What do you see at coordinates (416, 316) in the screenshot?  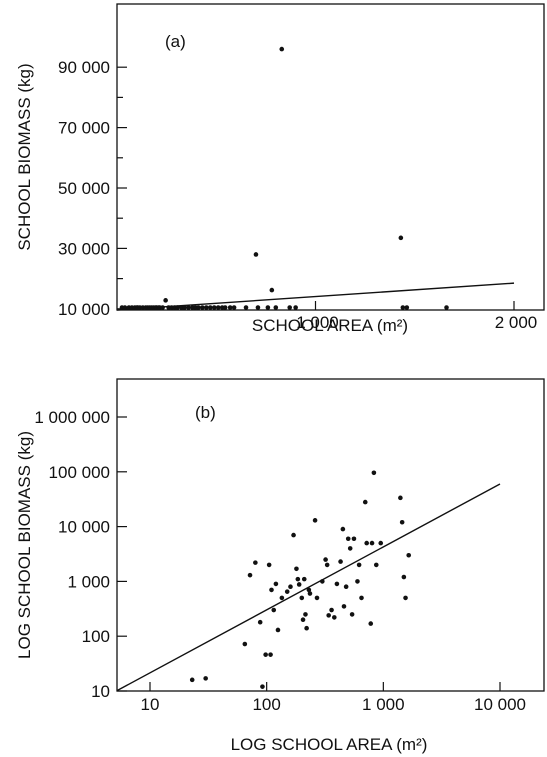 I see `panel-a-x-ticks: 1 000 2 000` at bounding box center [416, 316].